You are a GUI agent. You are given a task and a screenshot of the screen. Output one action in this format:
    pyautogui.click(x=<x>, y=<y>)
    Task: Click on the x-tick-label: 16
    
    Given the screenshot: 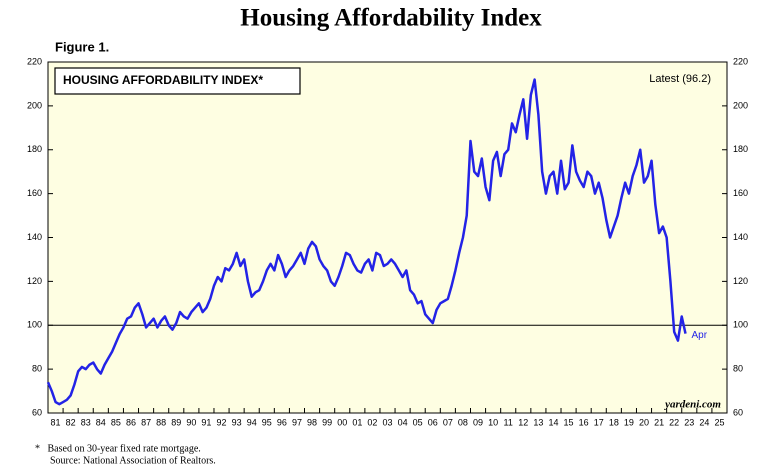 What is the action you would take?
    pyautogui.click(x=584, y=422)
    